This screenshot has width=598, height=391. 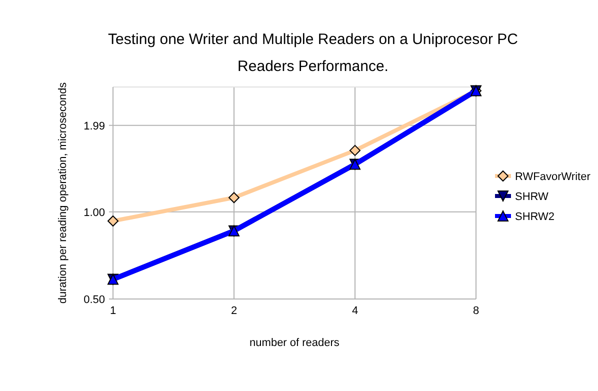 What do you see at coordinates (94, 212) in the screenshot?
I see `y-tick-label: 1.00` at bounding box center [94, 212].